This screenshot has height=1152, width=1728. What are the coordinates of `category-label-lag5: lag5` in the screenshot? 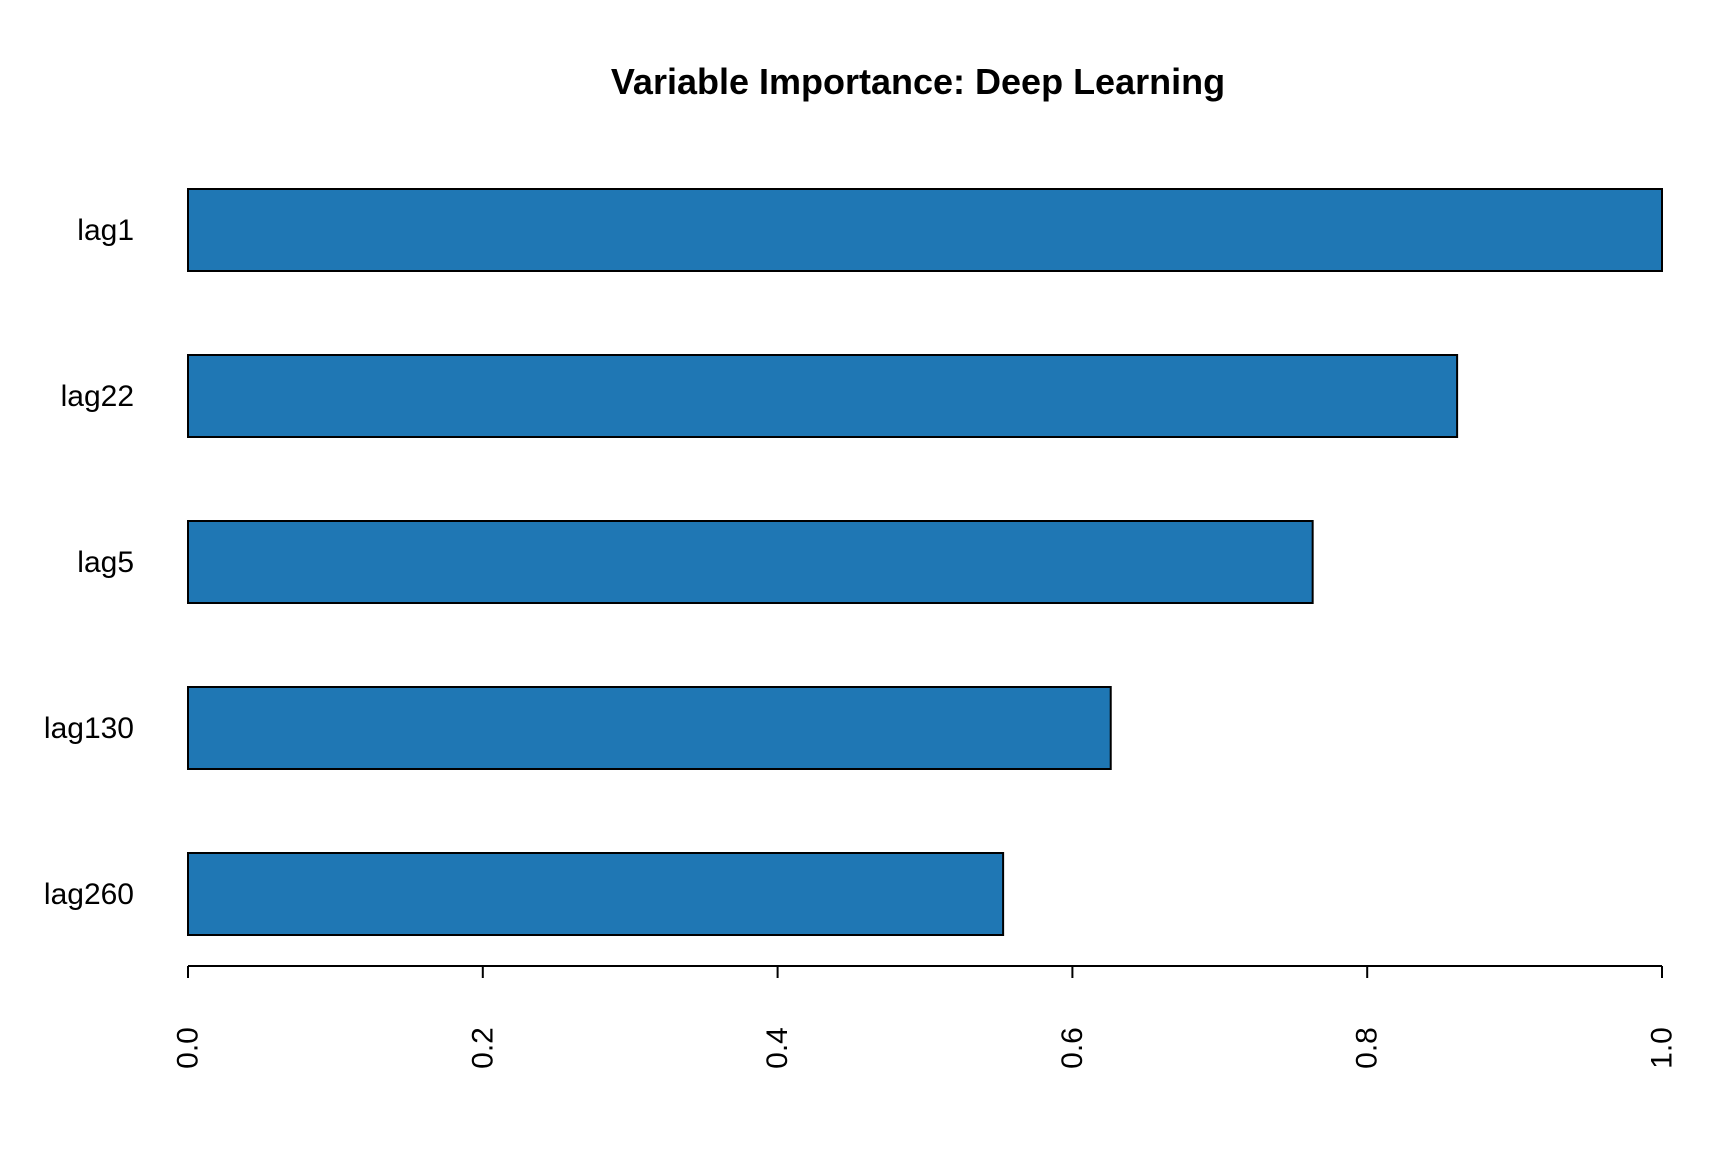 It's located at (105, 562).